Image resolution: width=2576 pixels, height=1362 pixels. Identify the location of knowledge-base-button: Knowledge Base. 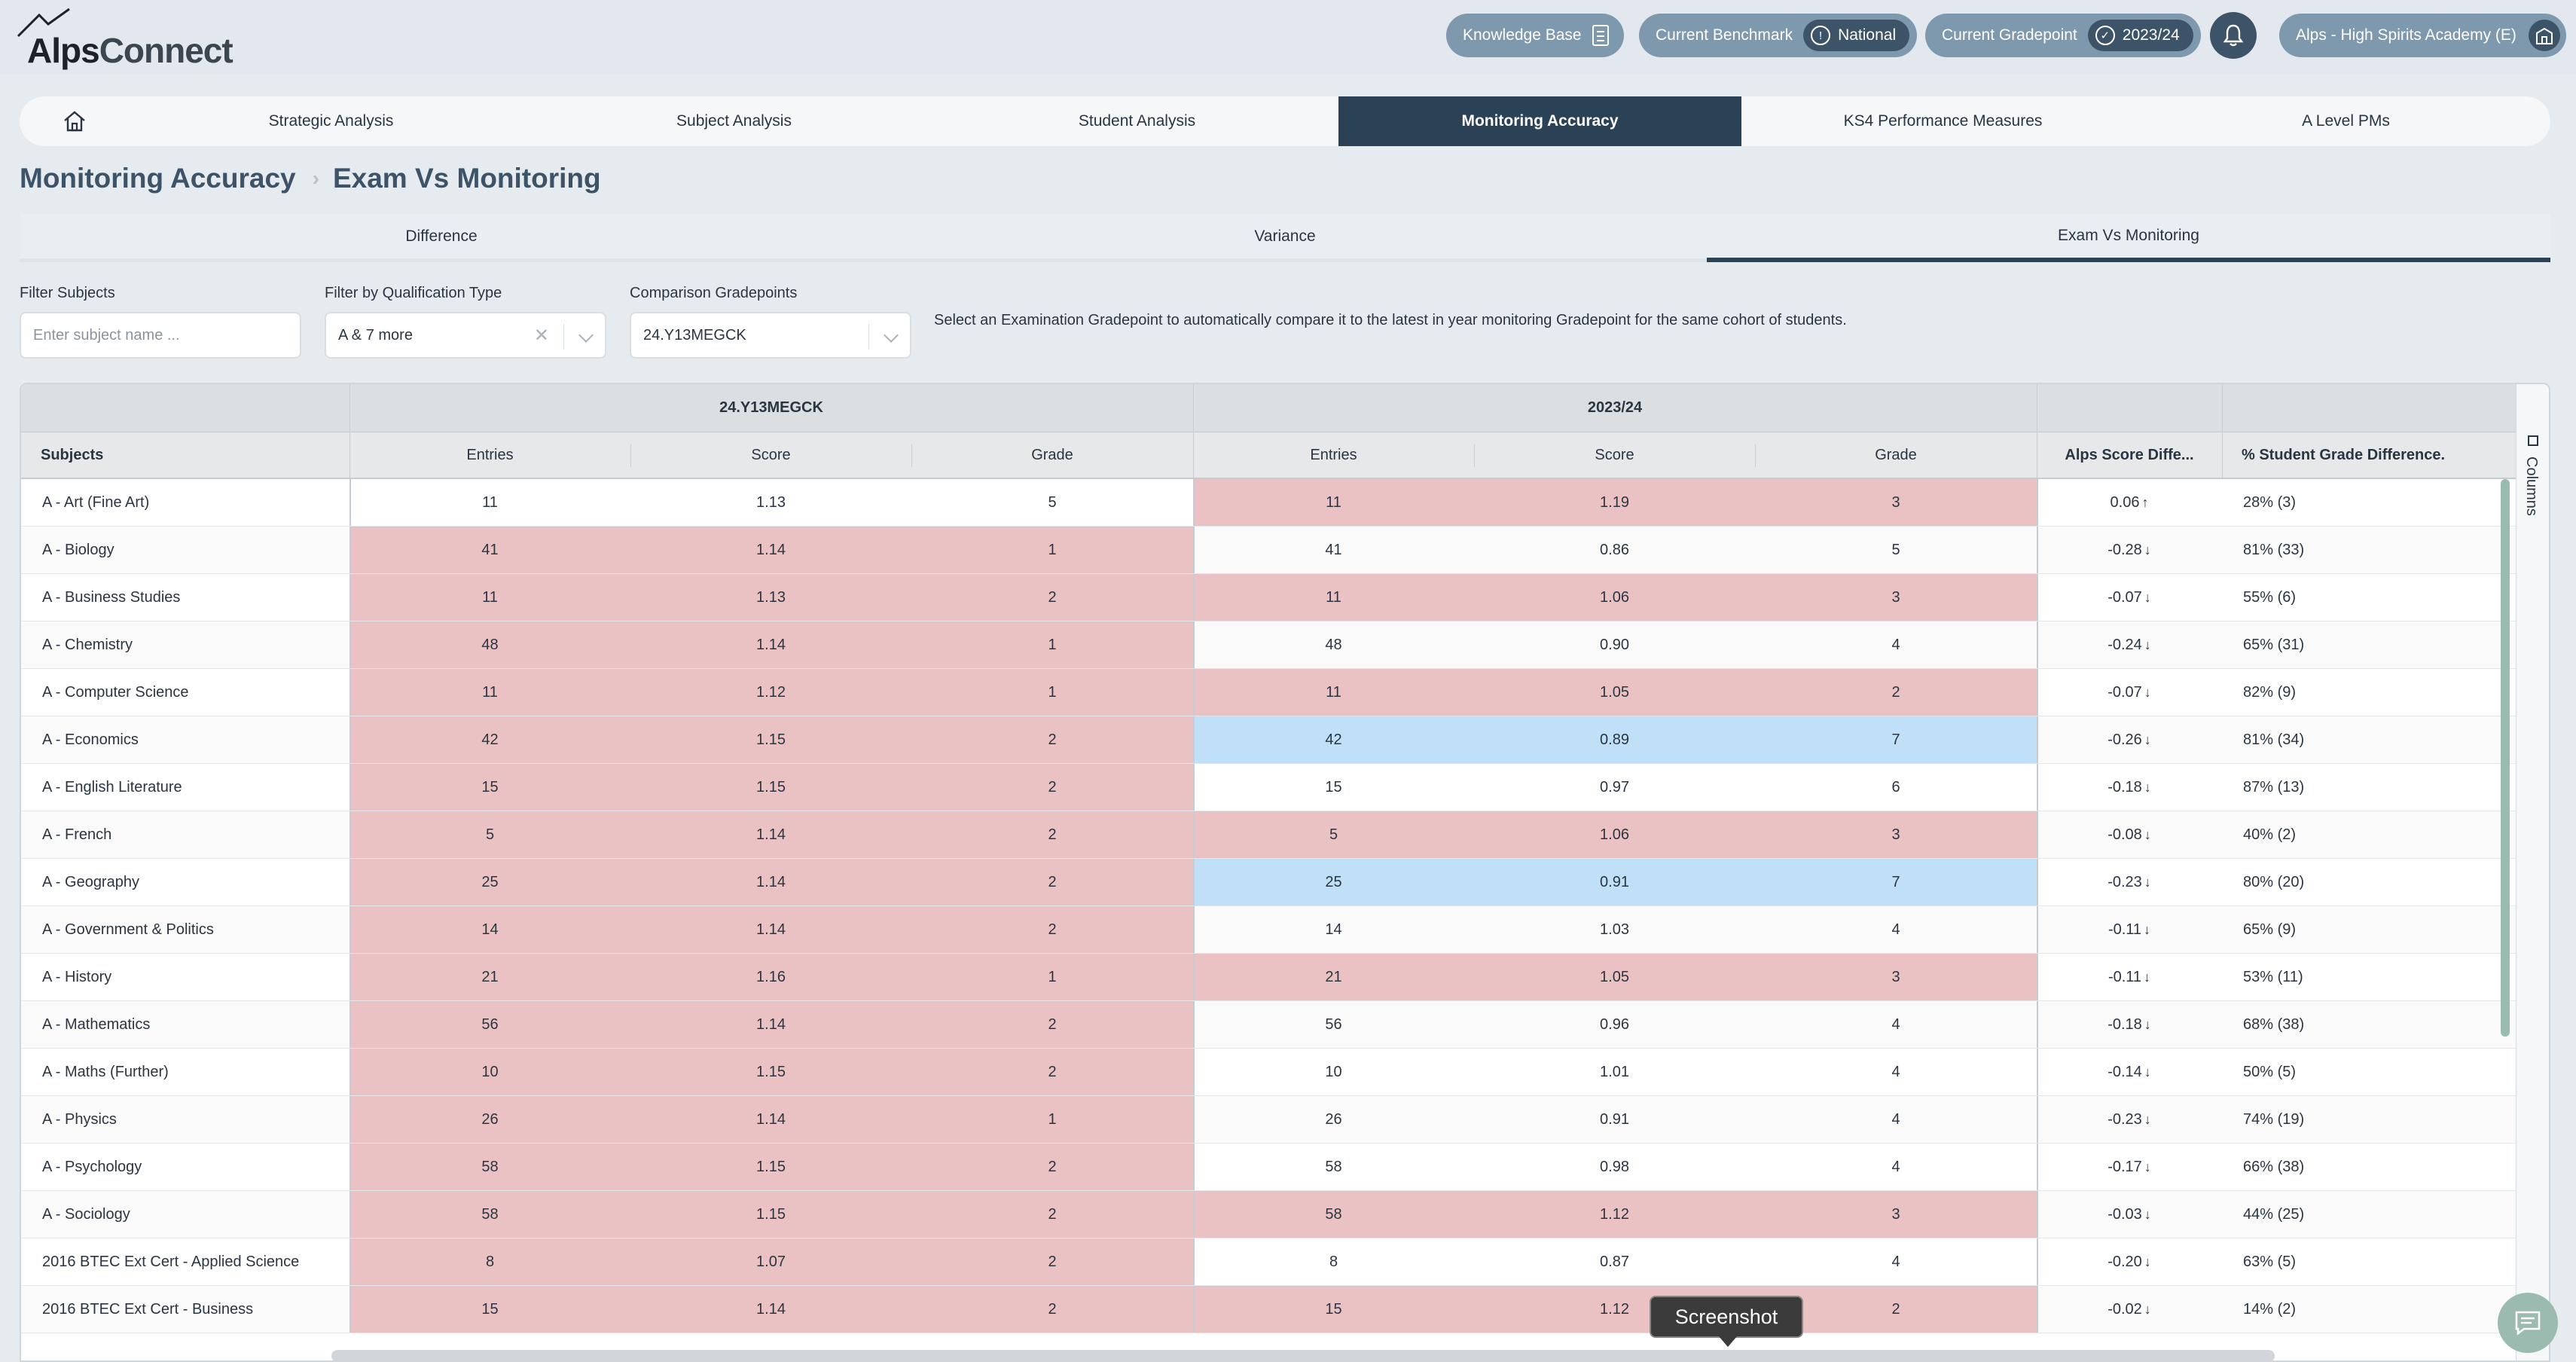
(1535, 36).